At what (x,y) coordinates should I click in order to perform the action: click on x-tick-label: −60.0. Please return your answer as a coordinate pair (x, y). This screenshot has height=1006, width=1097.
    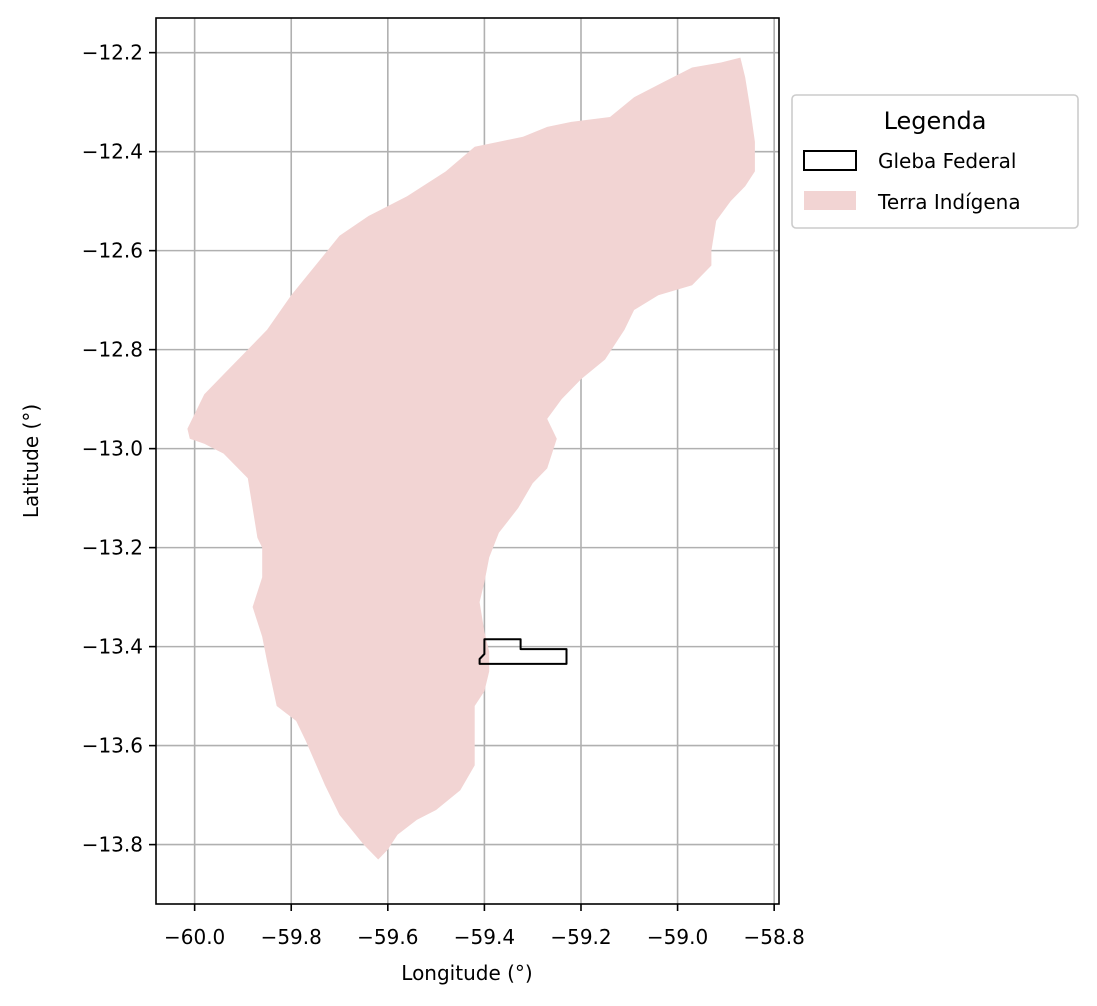
    Looking at the image, I should click on (194, 937).